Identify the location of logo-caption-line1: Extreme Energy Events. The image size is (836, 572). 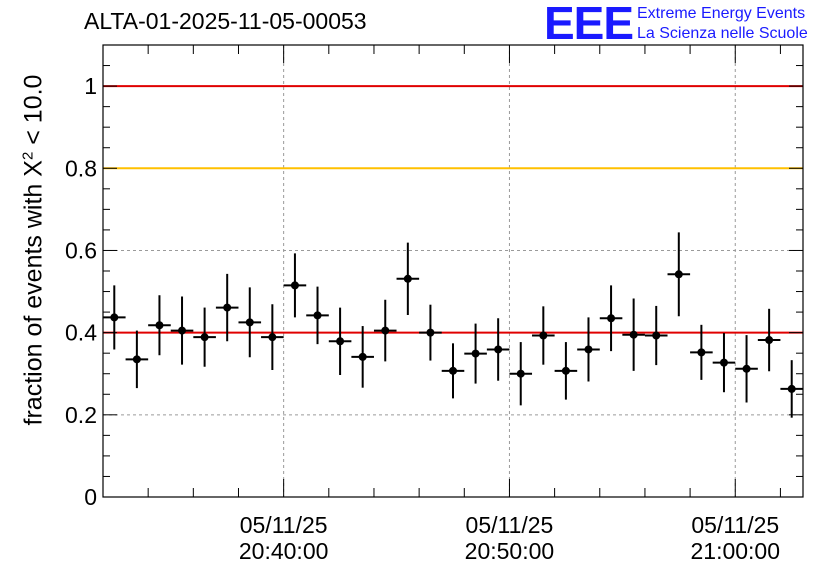
(721, 13).